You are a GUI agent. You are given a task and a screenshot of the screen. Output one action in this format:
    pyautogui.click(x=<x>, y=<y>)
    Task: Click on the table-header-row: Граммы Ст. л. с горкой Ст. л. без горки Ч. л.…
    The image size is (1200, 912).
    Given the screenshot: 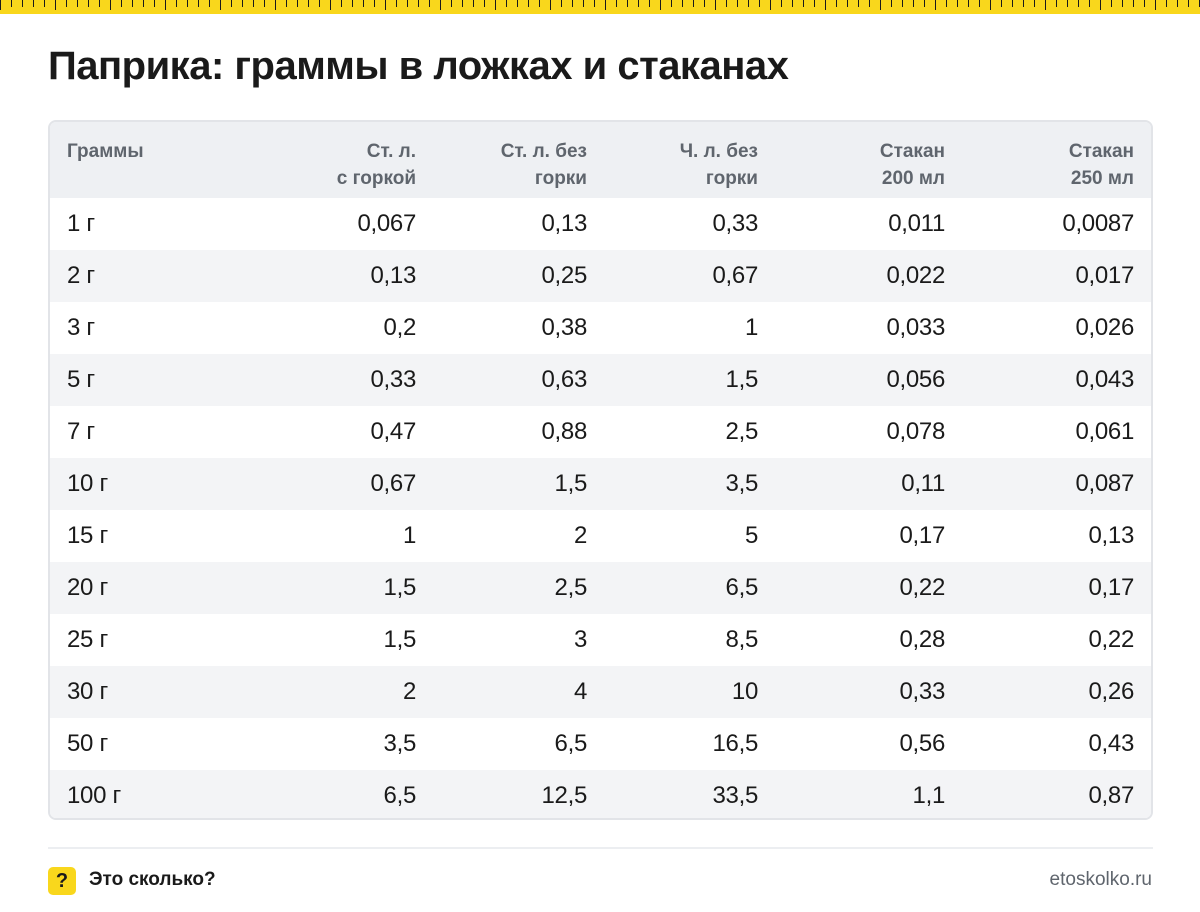 What is the action you would take?
    pyautogui.click(x=600, y=160)
    